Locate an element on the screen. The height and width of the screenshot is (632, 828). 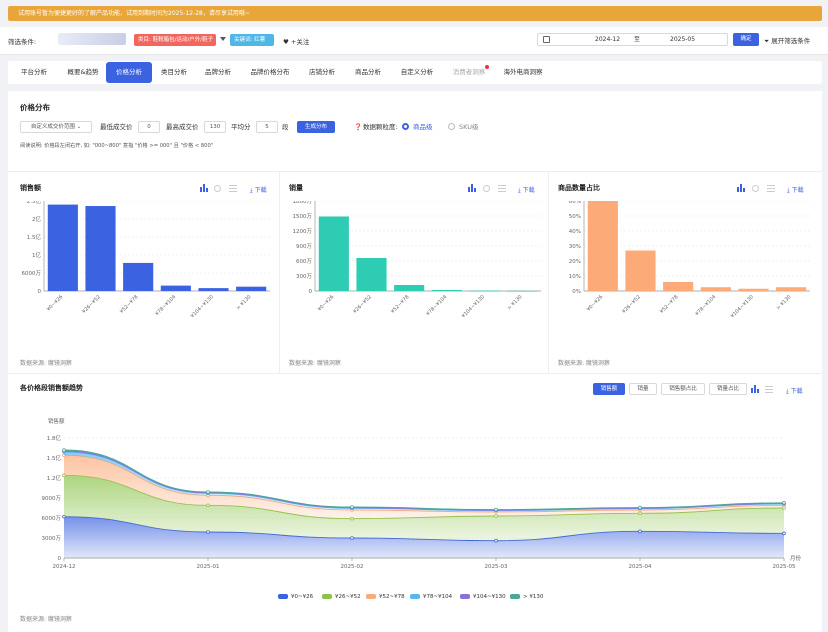
y-tick-label: 50% is located at coordinates (575, 217).